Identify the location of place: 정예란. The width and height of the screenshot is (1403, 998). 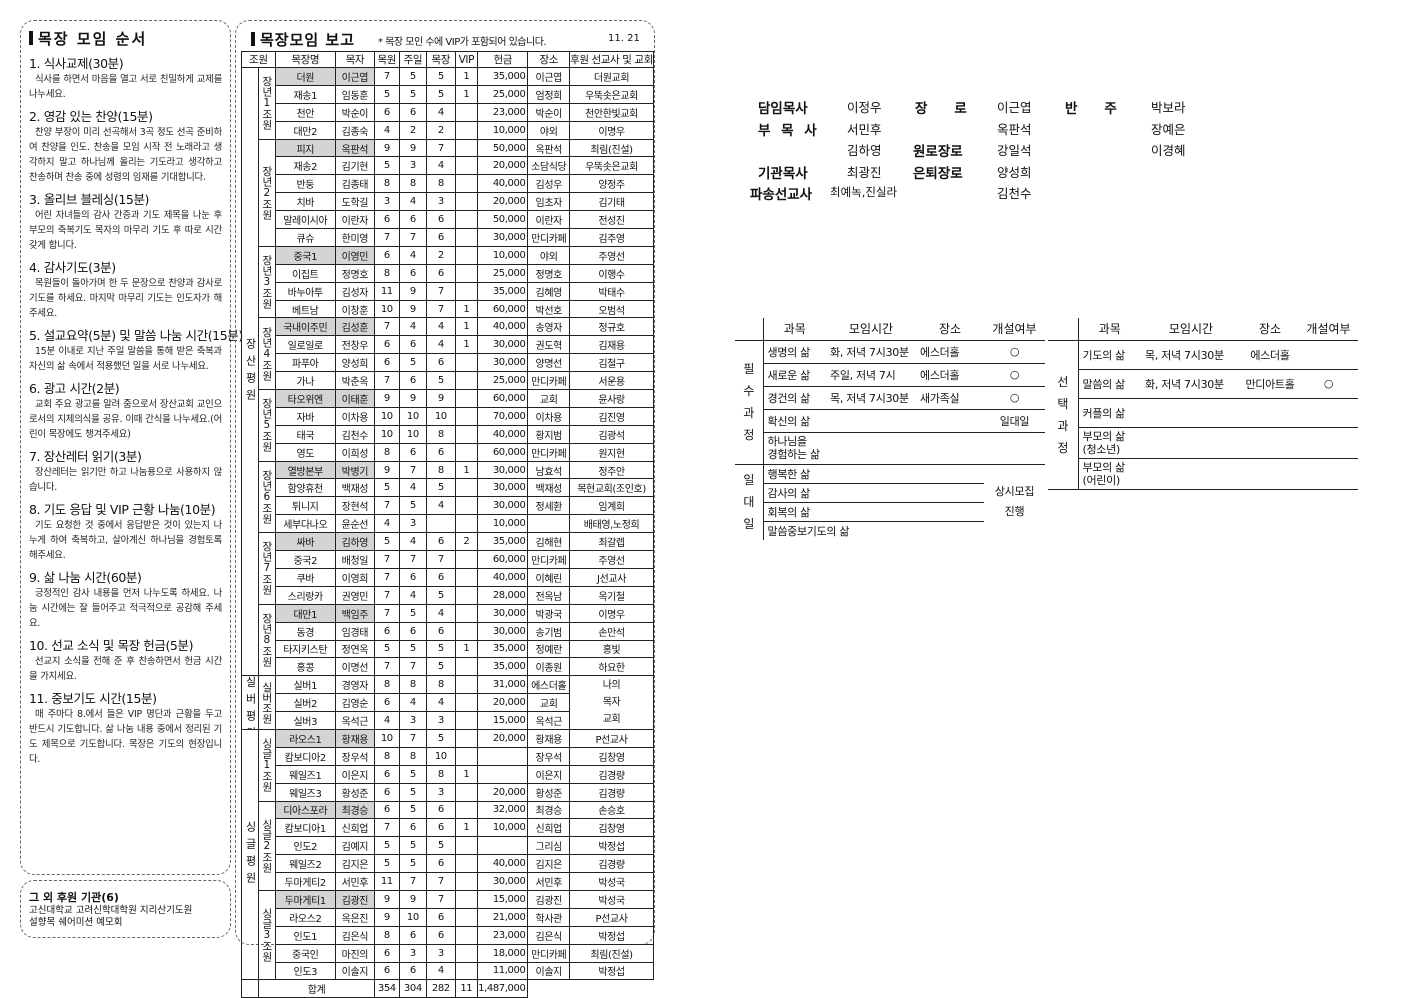
(549, 649).